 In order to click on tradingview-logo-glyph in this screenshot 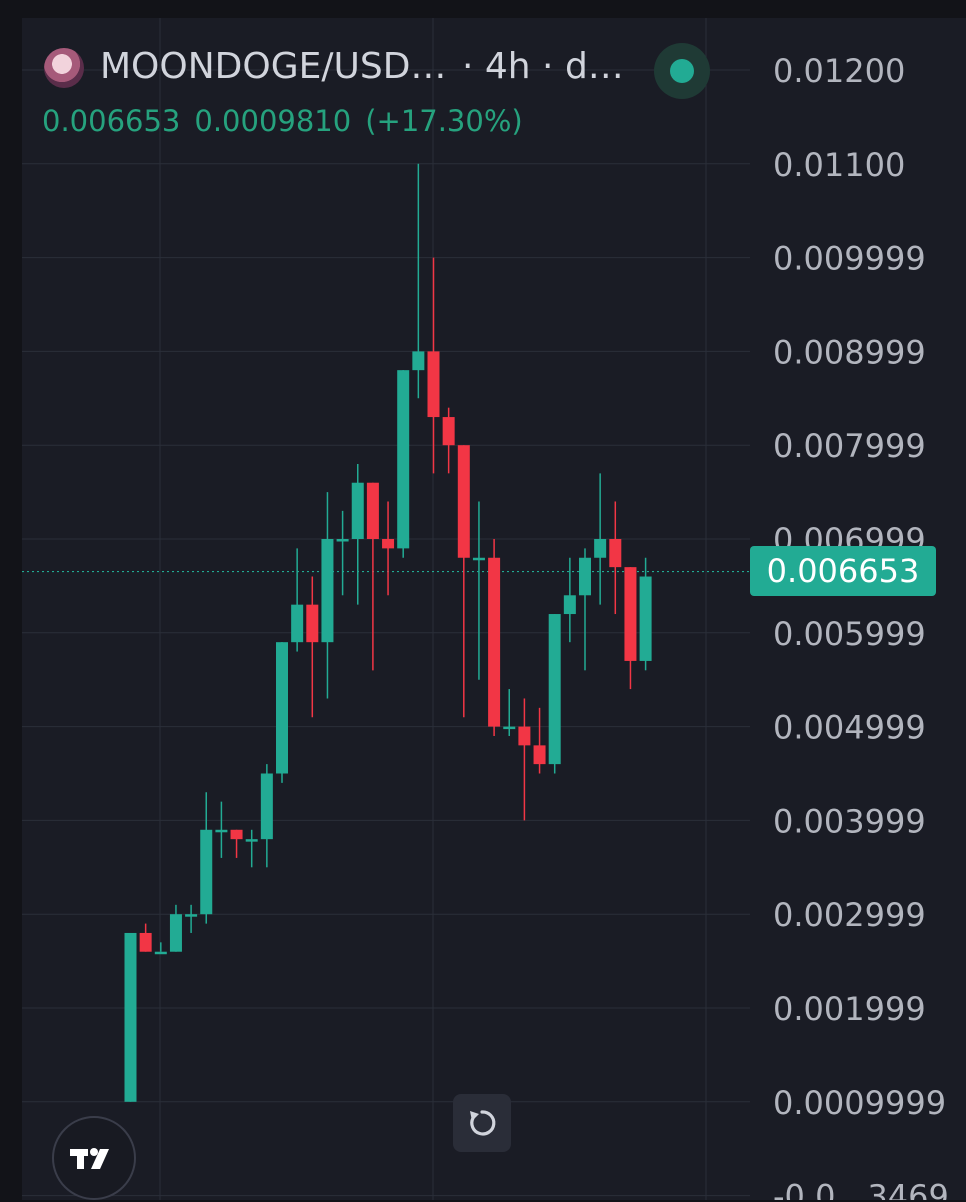, I will do `click(89, 1158)`.